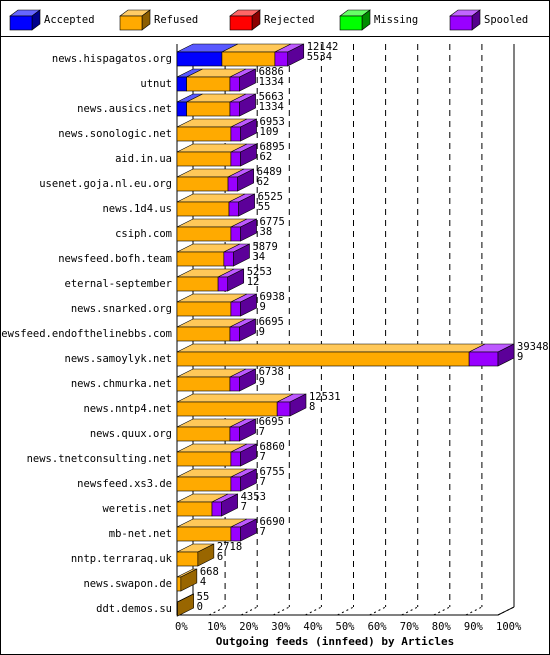 This screenshot has height=655, width=550. I want to click on legend-label: Rejected, so click(289, 20).